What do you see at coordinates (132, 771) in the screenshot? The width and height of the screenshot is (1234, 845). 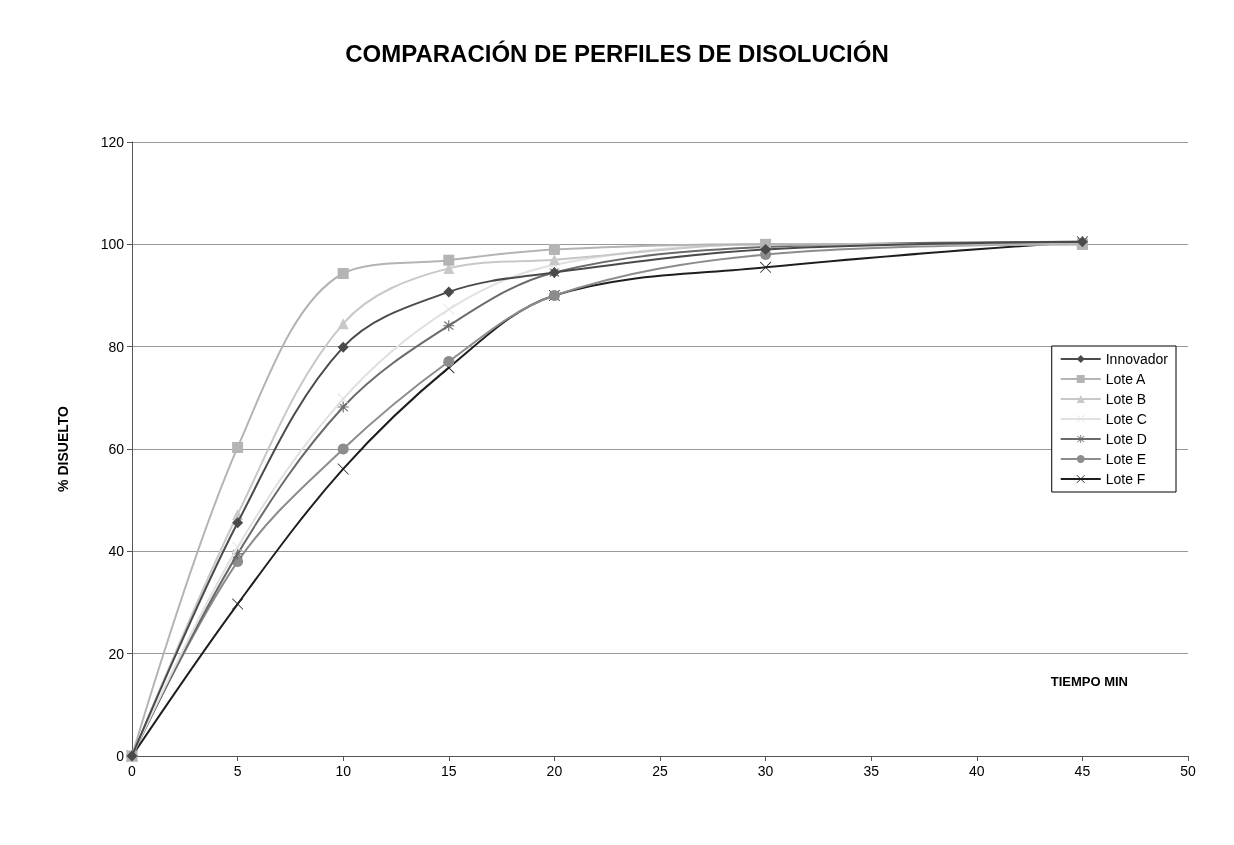 I see `x-tick-label: 0` at bounding box center [132, 771].